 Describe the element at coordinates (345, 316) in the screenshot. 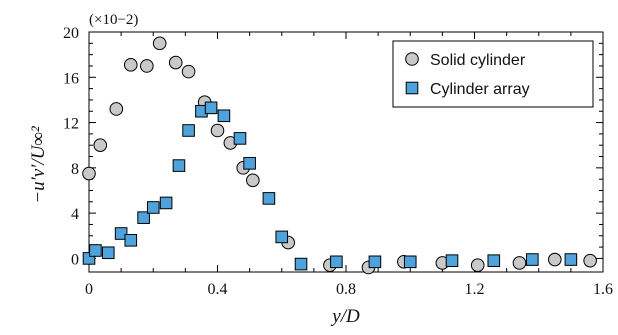

I see `x-axis-title: y/D` at that location.